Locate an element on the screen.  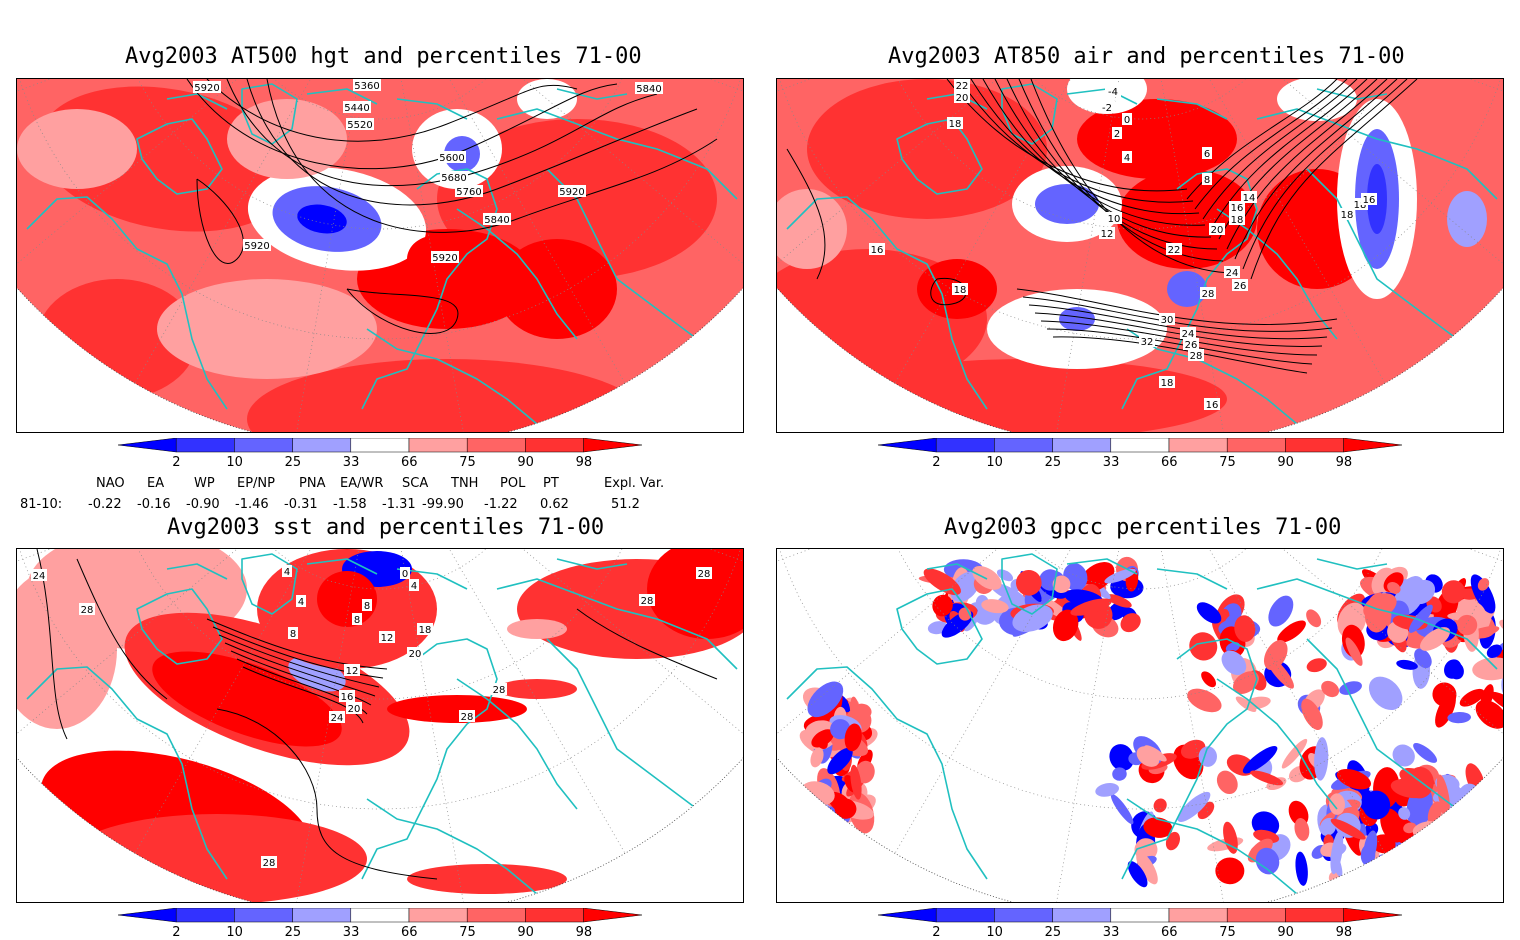
index-header: WP is located at coordinates (204, 483).